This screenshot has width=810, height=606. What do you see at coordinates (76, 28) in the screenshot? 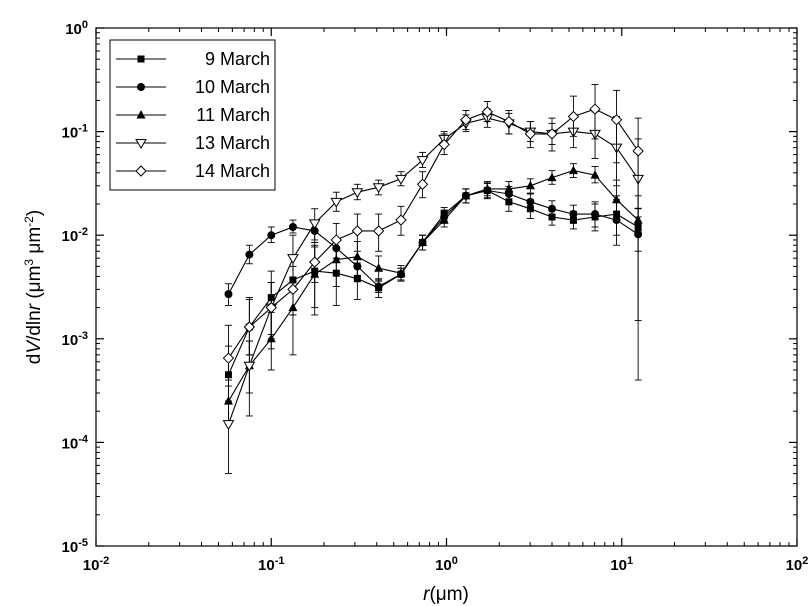
I see `y-tick-label: 10⁰` at bounding box center [76, 28].